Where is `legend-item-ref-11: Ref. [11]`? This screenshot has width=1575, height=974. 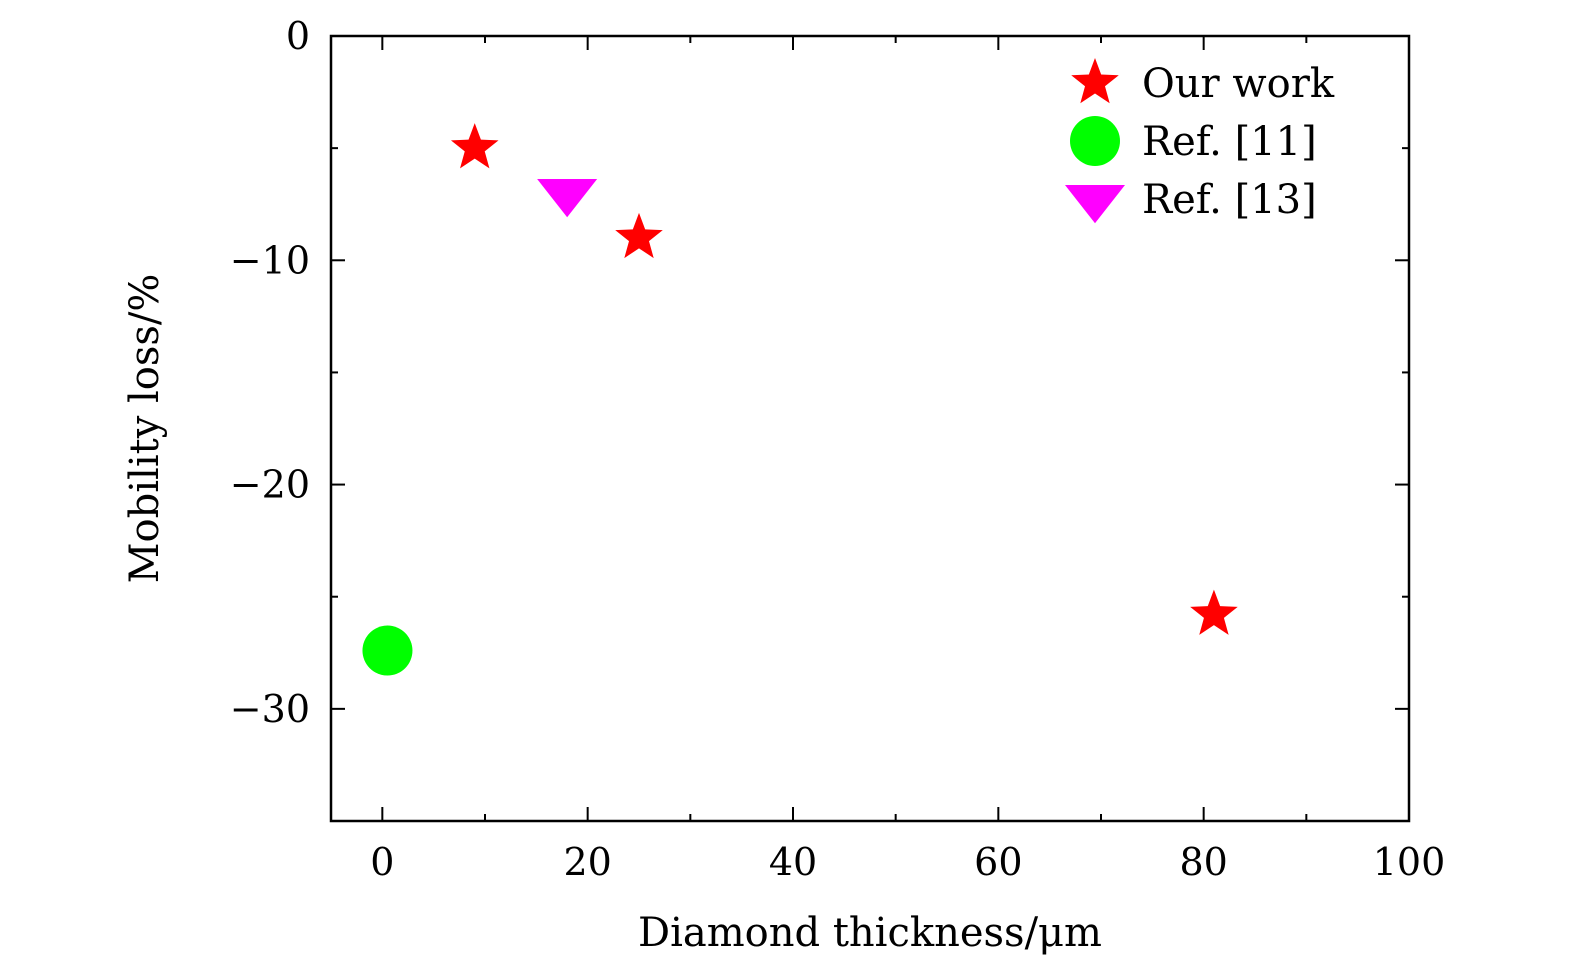 legend-item-ref-11: Ref. [11] is located at coordinates (1193, 141).